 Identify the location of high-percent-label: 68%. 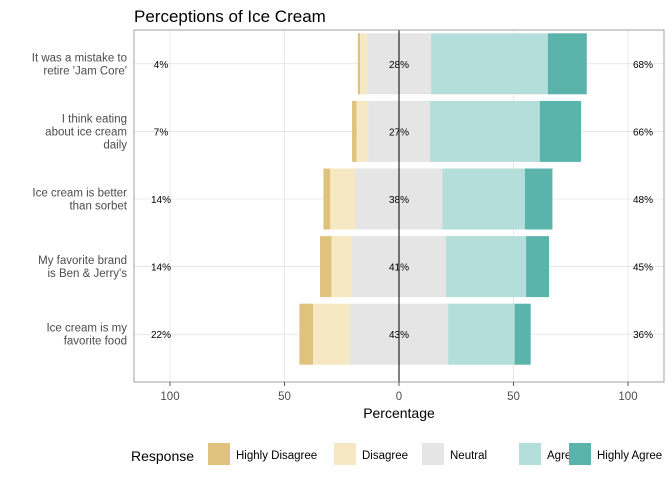
(643, 65).